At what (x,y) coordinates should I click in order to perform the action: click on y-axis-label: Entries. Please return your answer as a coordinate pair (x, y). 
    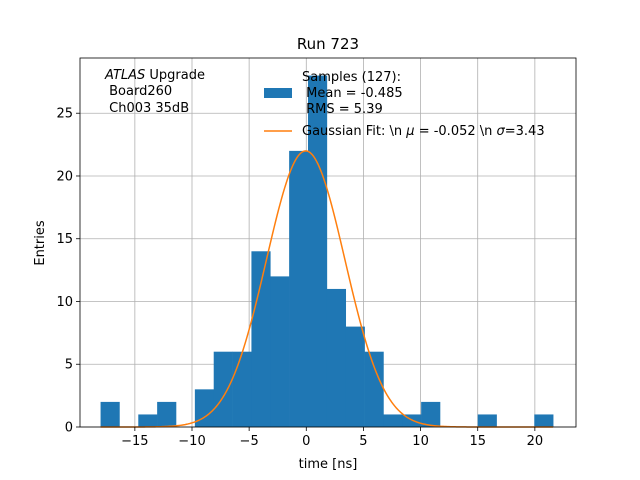
    Looking at the image, I should click on (40, 243).